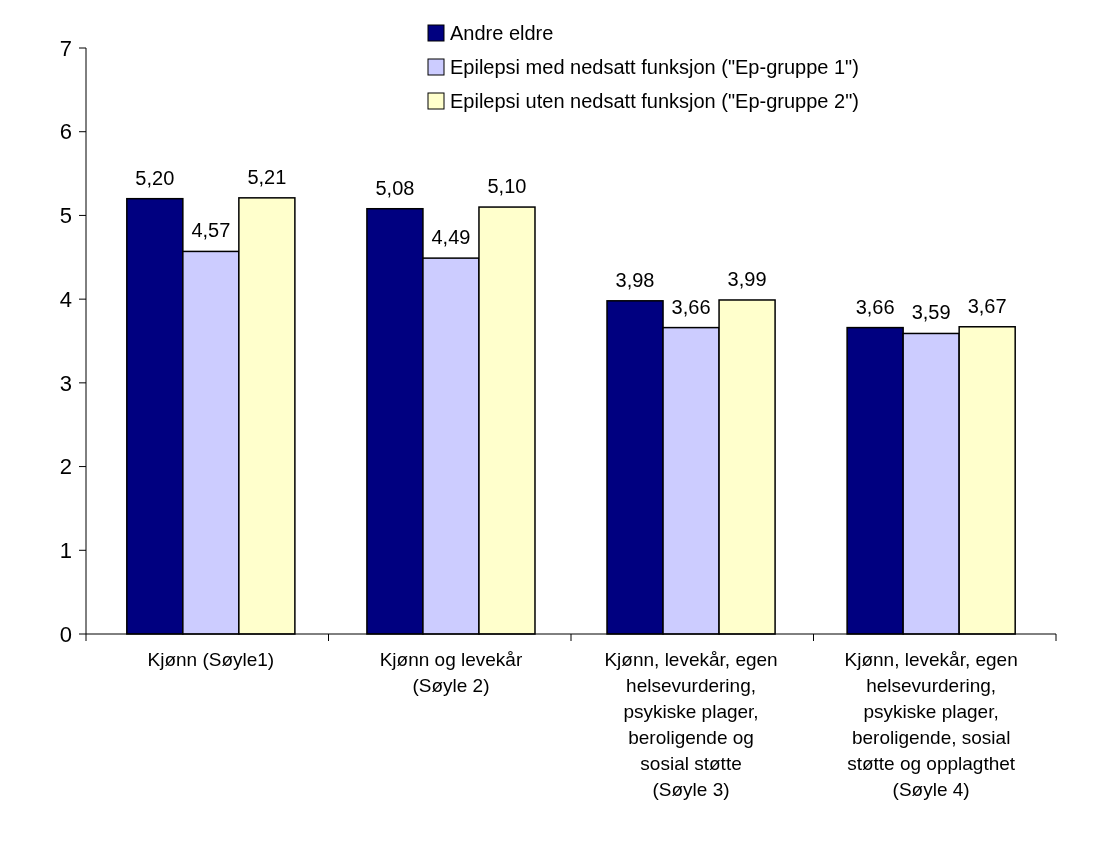 This screenshot has width=1098, height=858. Describe the element at coordinates (65, 216) in the screenshot. I see `y-tick-label: 5` at that location.